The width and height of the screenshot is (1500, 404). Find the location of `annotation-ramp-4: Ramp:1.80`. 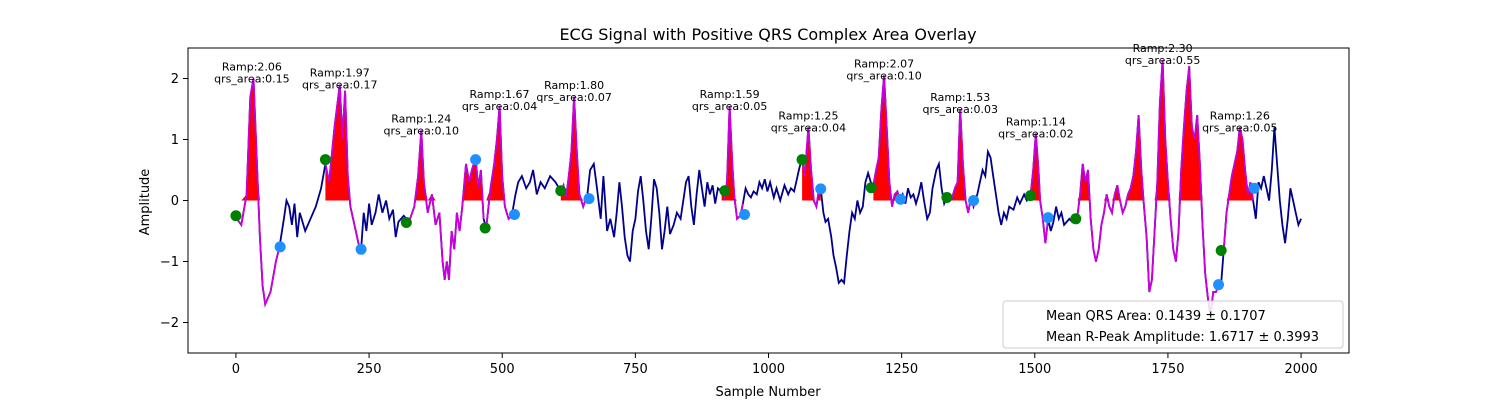

annotation-ramp-4: Ramp:1.80 is located at coordinates (574, 85).